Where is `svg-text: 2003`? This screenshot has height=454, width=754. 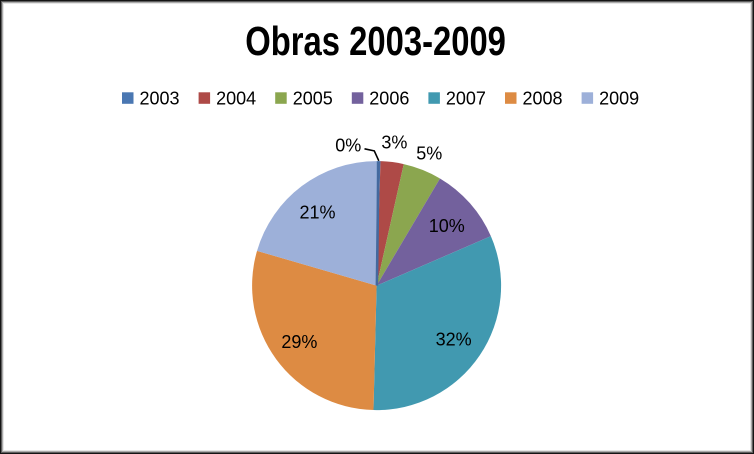 svg-text: 2003 is located at coordinates (160, 98).